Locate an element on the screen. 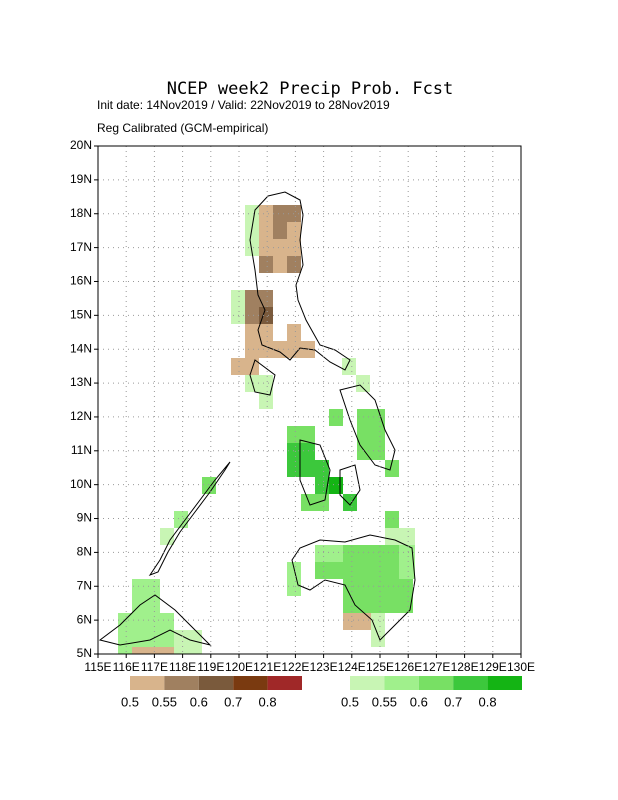 The image size is (618, 800). wet-legend-label: 0.8 is located at coordinates (488, 701).